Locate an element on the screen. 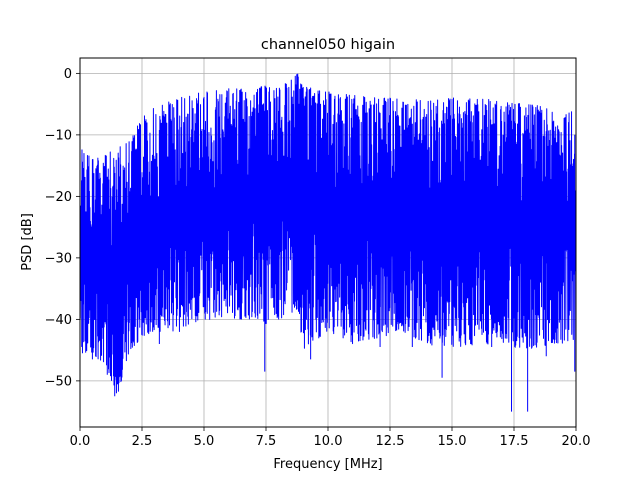 The height and width of the screenshot is (485, 640). x-tick-label: 0.0 is located at coordinates (80, 441).